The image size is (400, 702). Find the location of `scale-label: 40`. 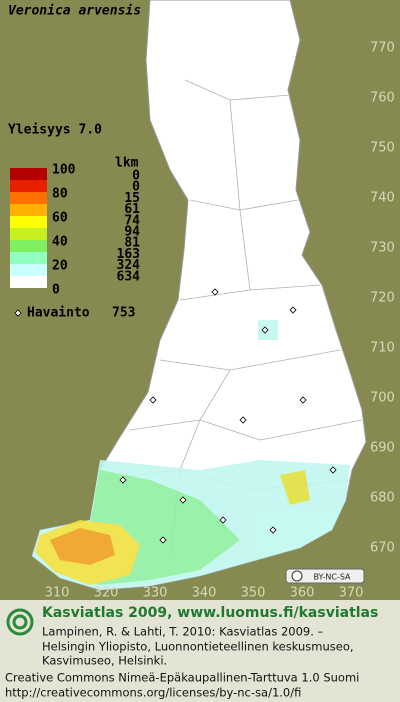

scale-label: 40 is located at coordinates (60, 242).